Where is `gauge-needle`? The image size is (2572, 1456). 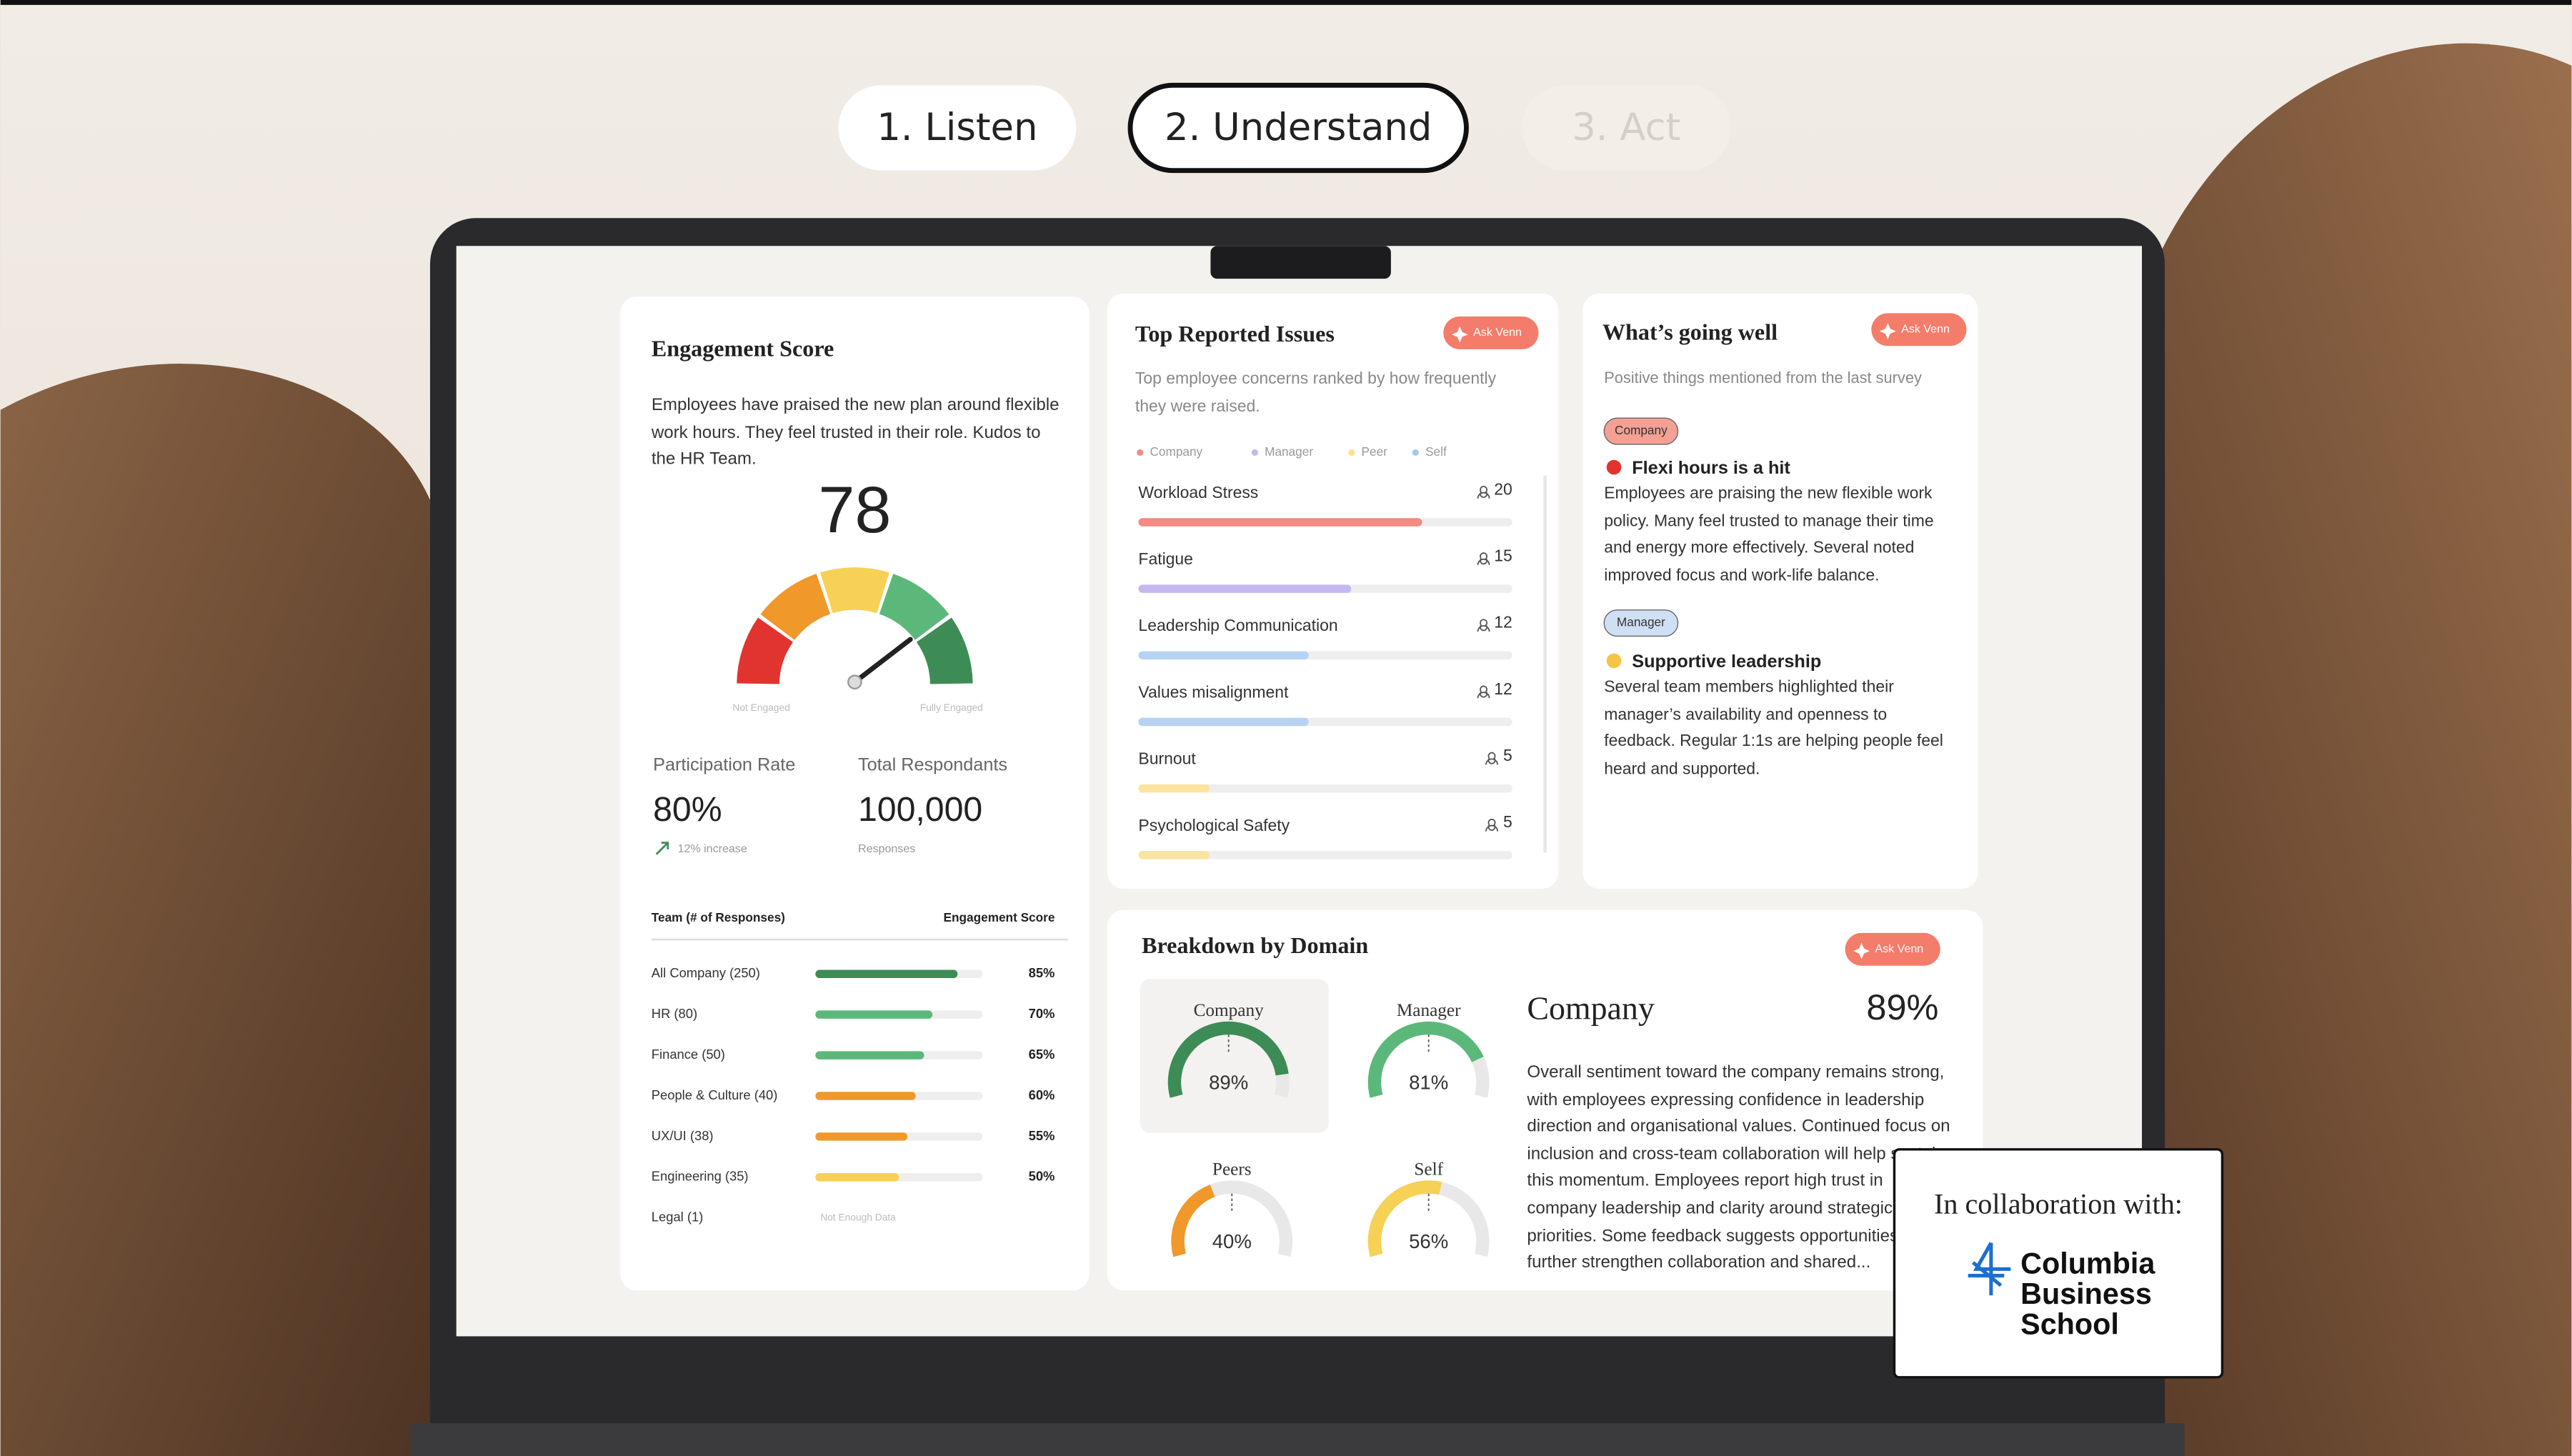 gauge-needle is located at coordinates (882, 661).